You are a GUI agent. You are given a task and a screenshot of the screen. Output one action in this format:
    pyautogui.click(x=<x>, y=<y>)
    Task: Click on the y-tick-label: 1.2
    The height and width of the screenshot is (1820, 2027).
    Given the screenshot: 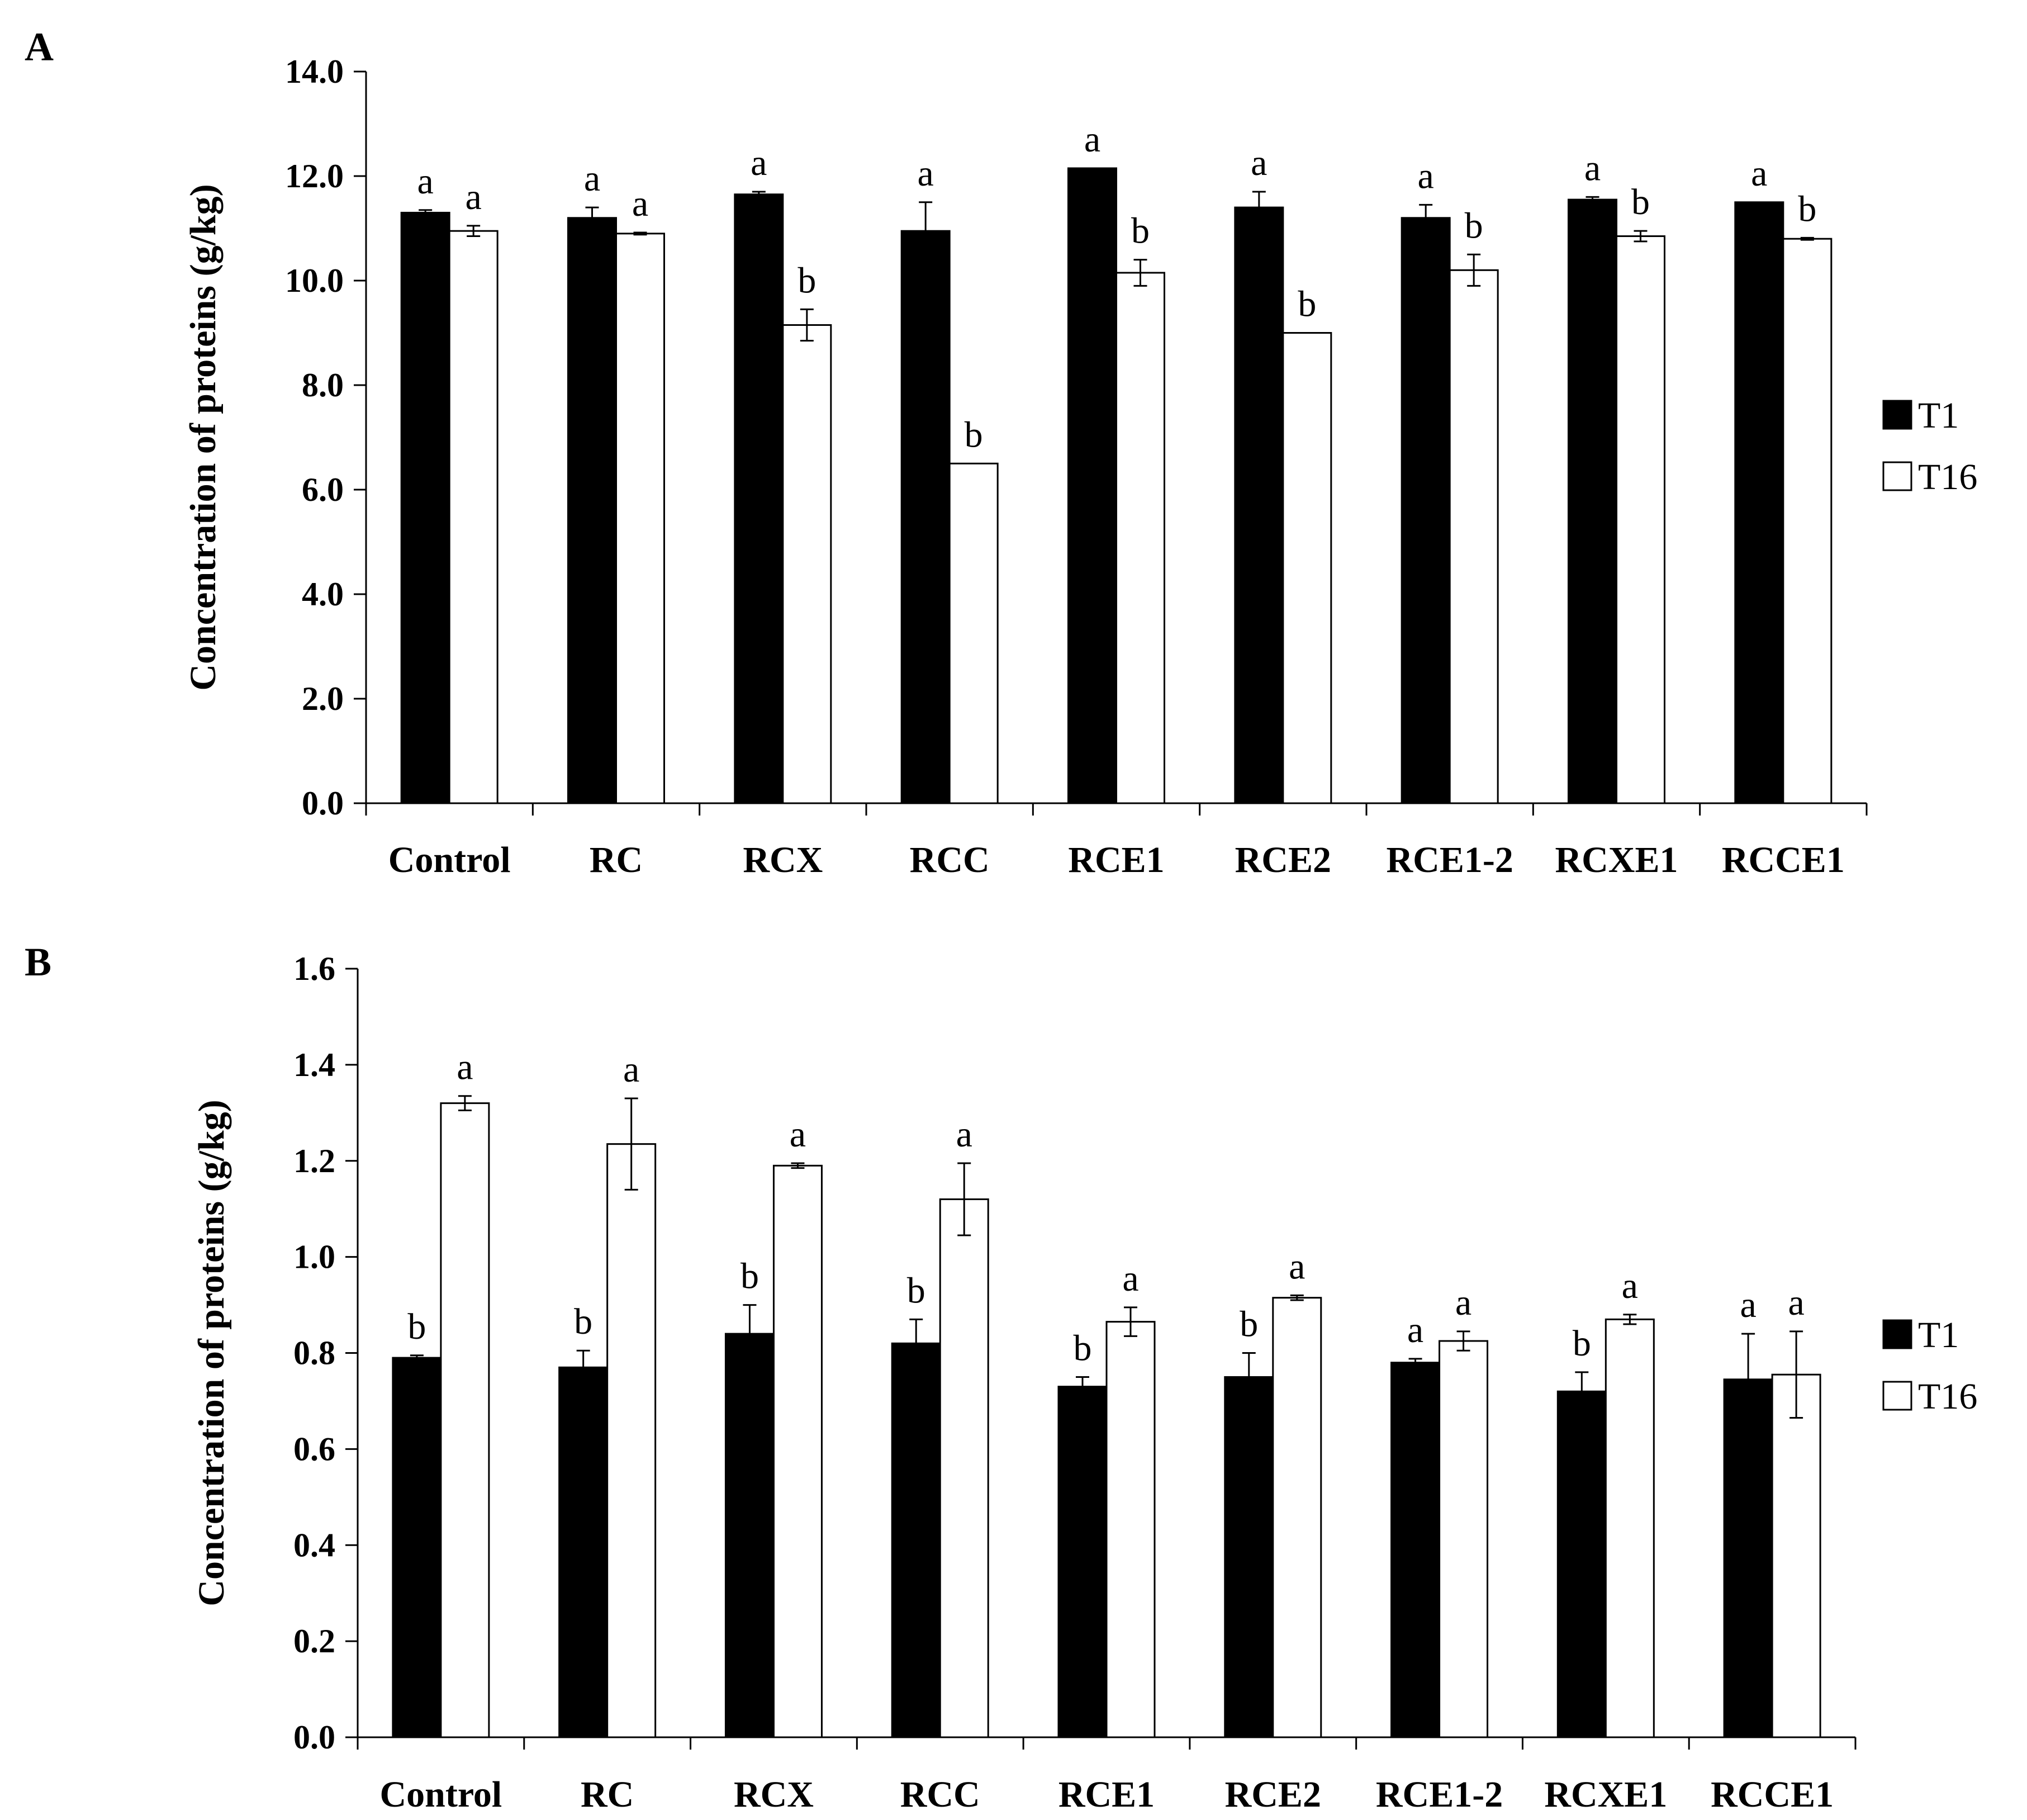 What is the action you would take?
    pyautogui.click(x=314, y=1161)
    